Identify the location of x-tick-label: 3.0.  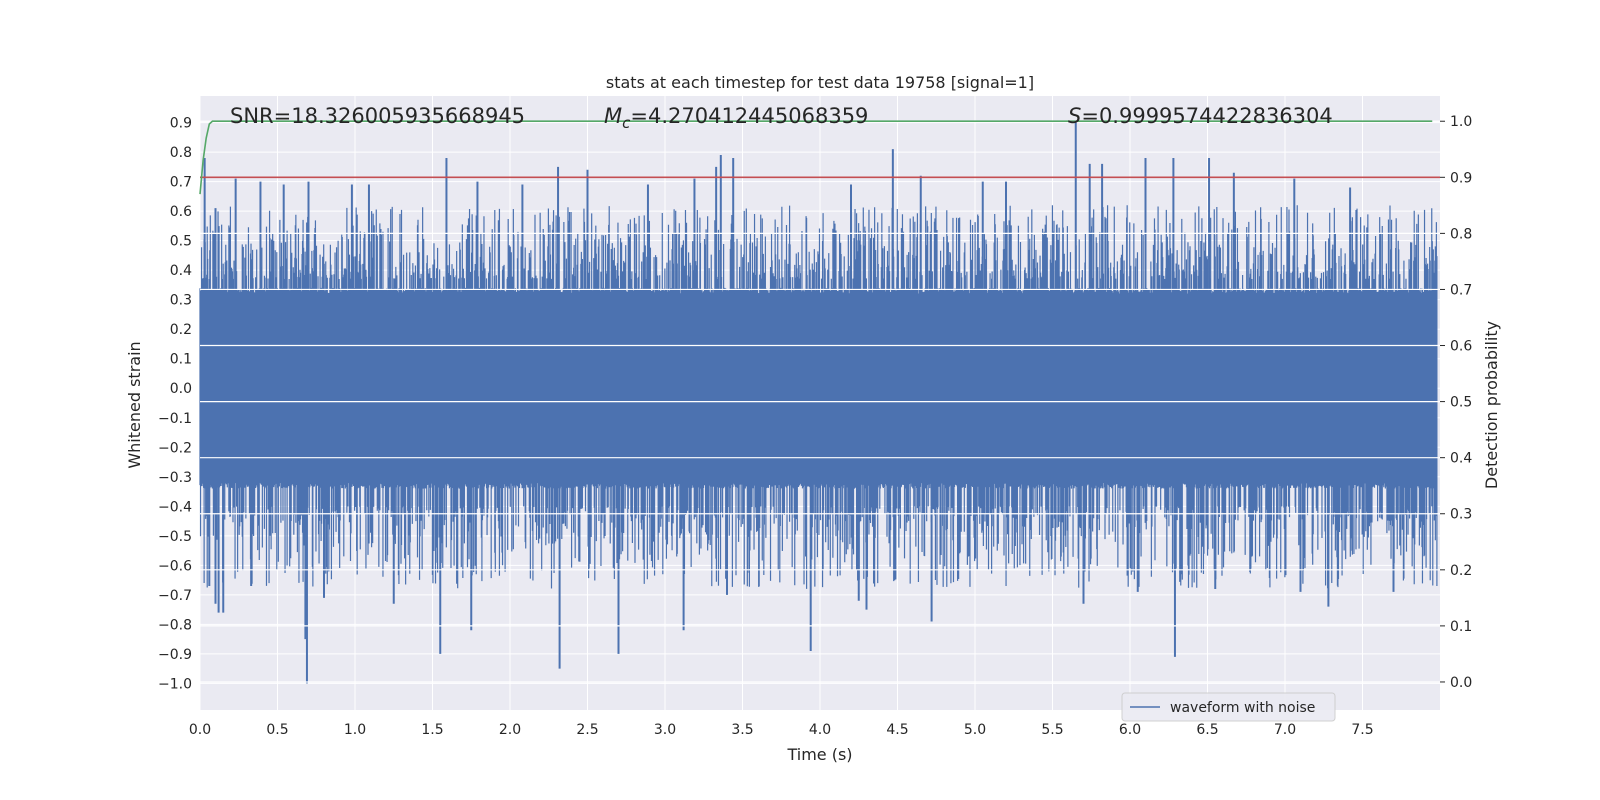
(665, 730).